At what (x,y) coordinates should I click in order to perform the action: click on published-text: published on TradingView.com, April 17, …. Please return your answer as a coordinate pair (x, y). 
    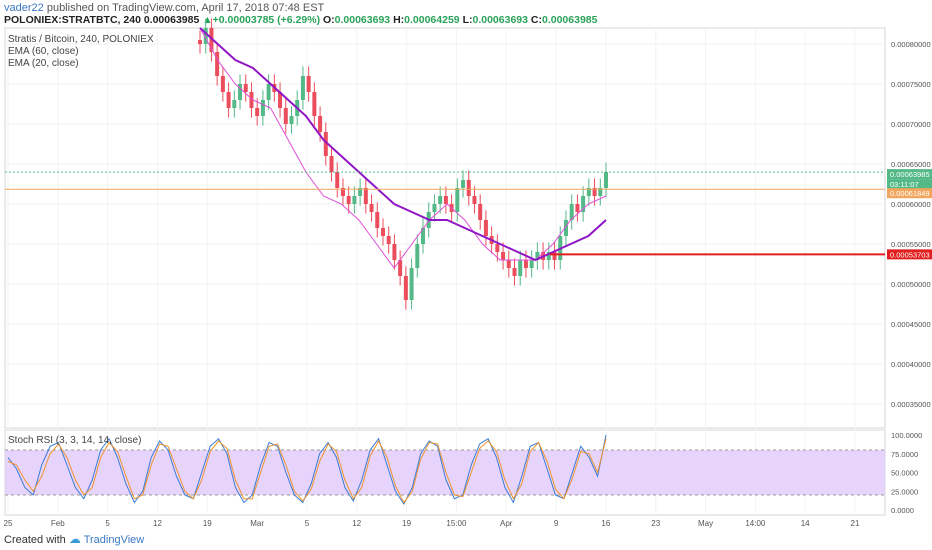
    Looking at the image, I should click on (185, 8).